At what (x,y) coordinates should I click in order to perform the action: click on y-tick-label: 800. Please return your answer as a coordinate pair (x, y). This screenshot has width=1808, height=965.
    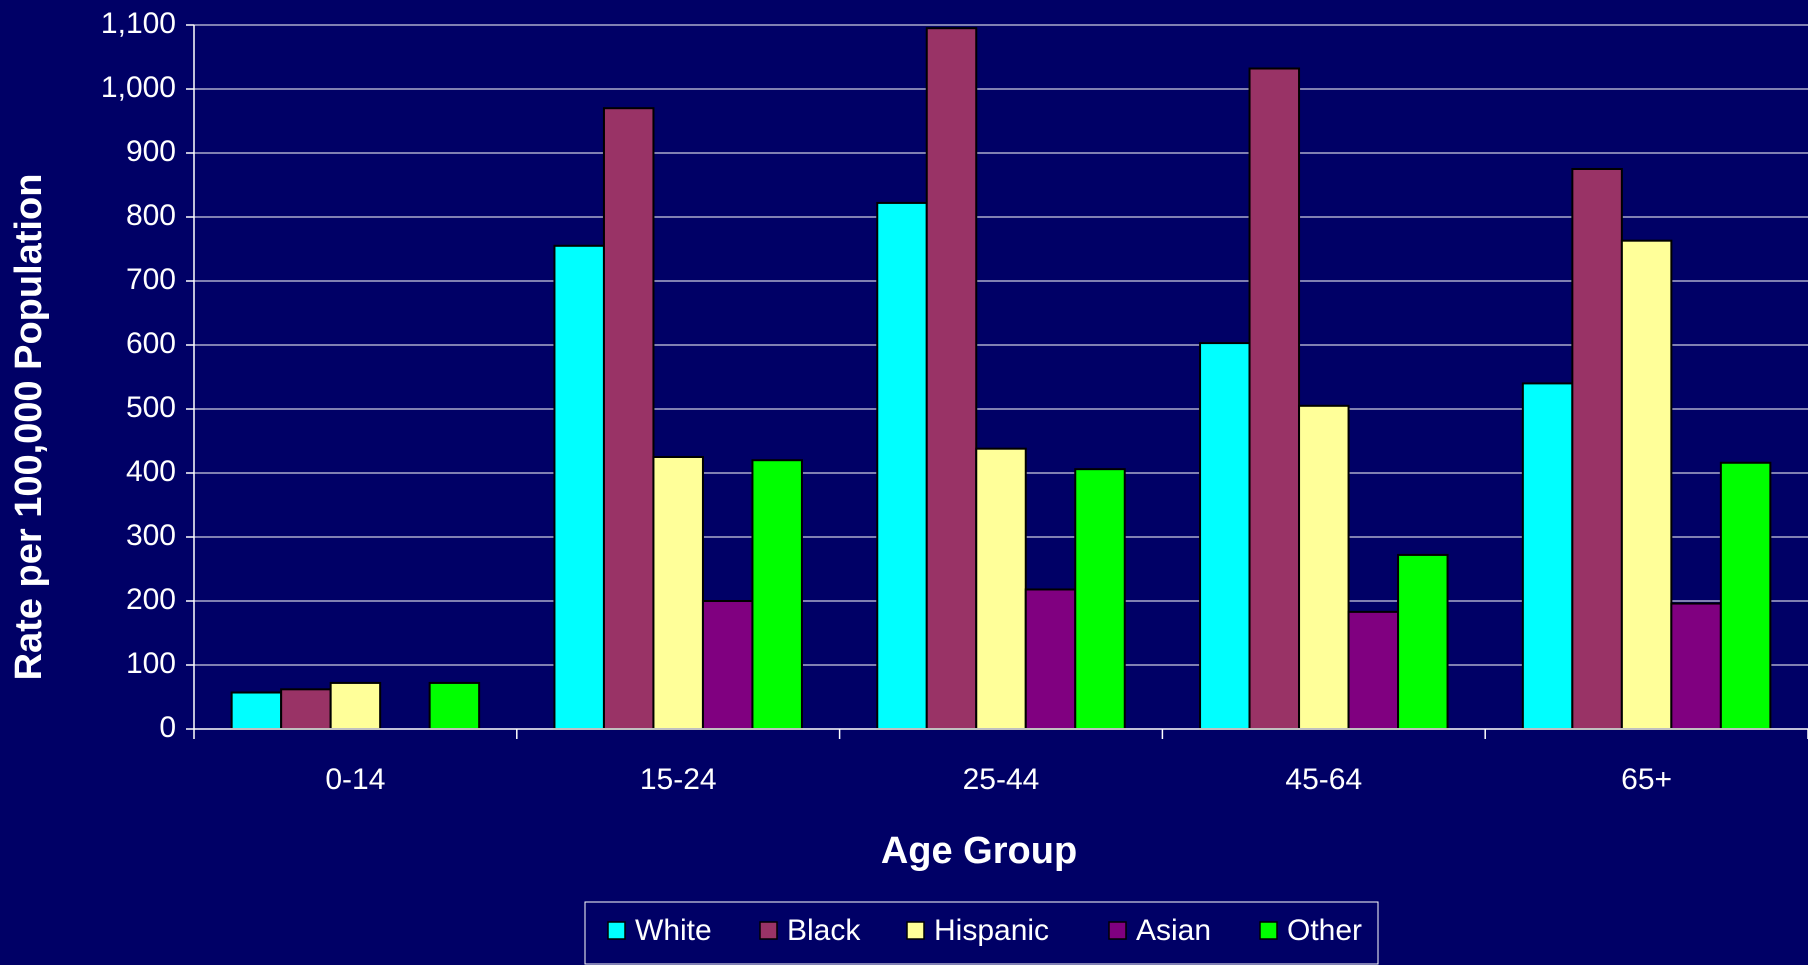
    Looking at the image, I should click on (151, 215).